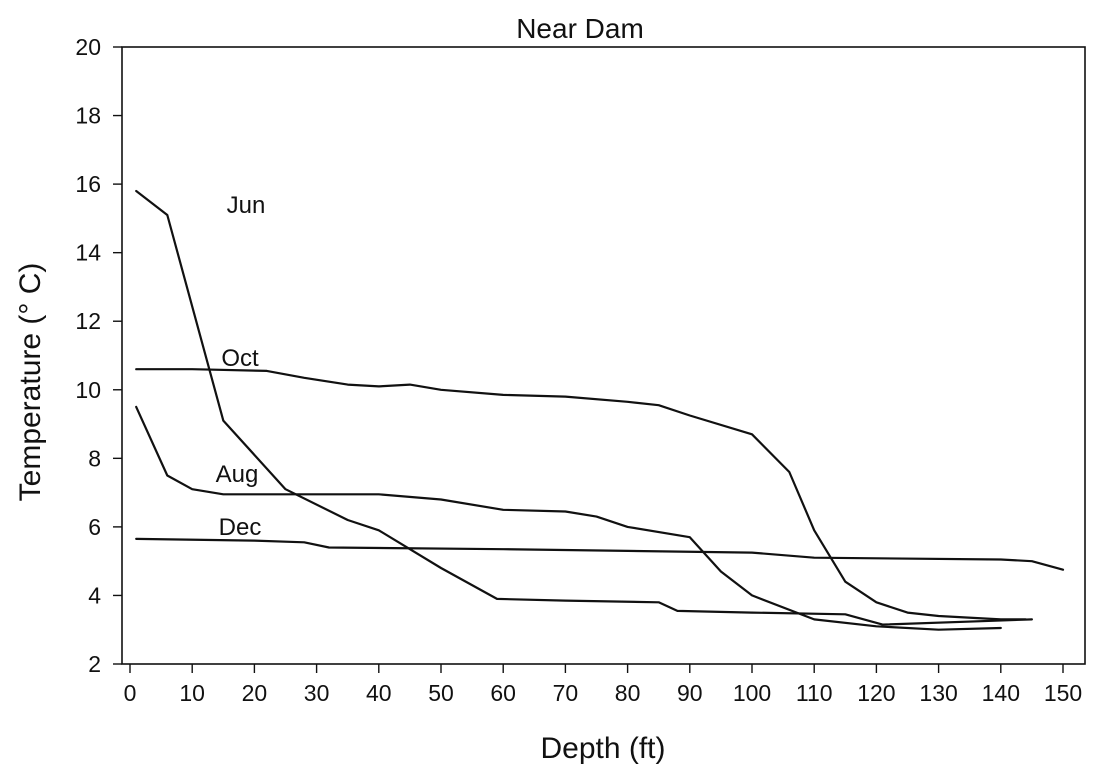 This screenshot has width=1095, height=771. I want to click on x-tick-label: 50, so click(441, 693).